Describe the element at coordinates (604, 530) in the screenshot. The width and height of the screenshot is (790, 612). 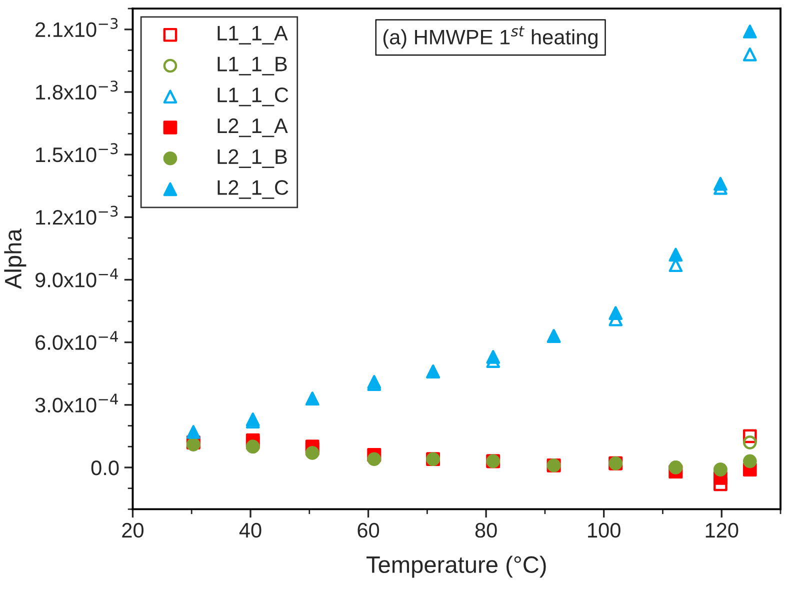
I see `x-tick-label: 100` at that location.